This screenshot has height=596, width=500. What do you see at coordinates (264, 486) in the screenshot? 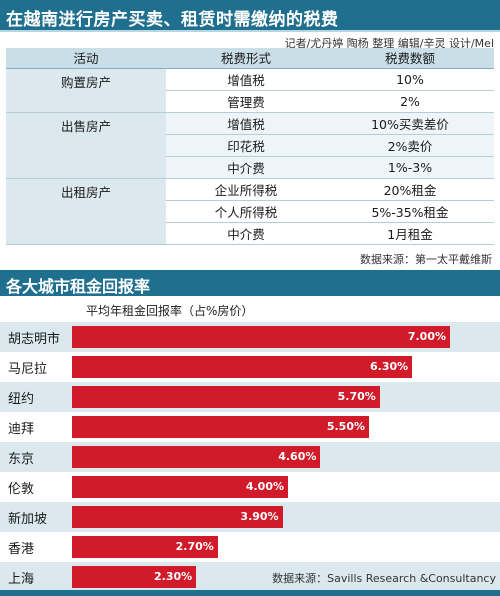
I see `data-label: 4.00%` at bounding box center [264, 486].